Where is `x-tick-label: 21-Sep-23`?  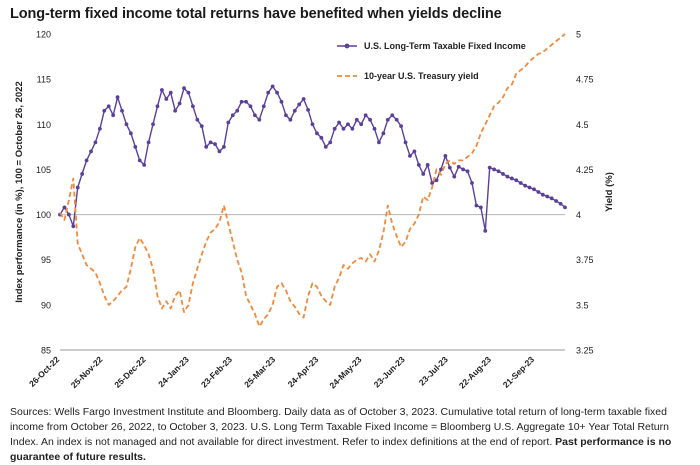
x-tick-label: 21-Sep-23 is located at coordinates (519, 372).